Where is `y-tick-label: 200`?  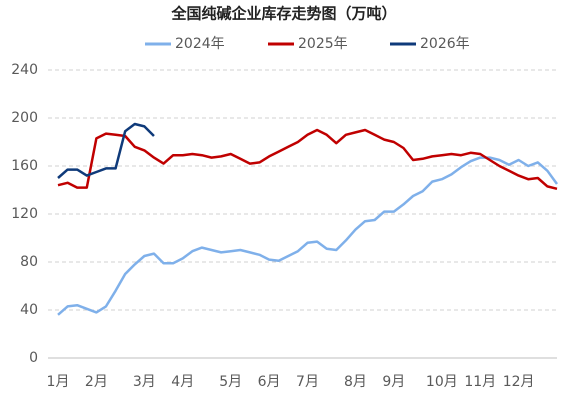 y-tick-label: 200 is located at coordinates (24, 118).